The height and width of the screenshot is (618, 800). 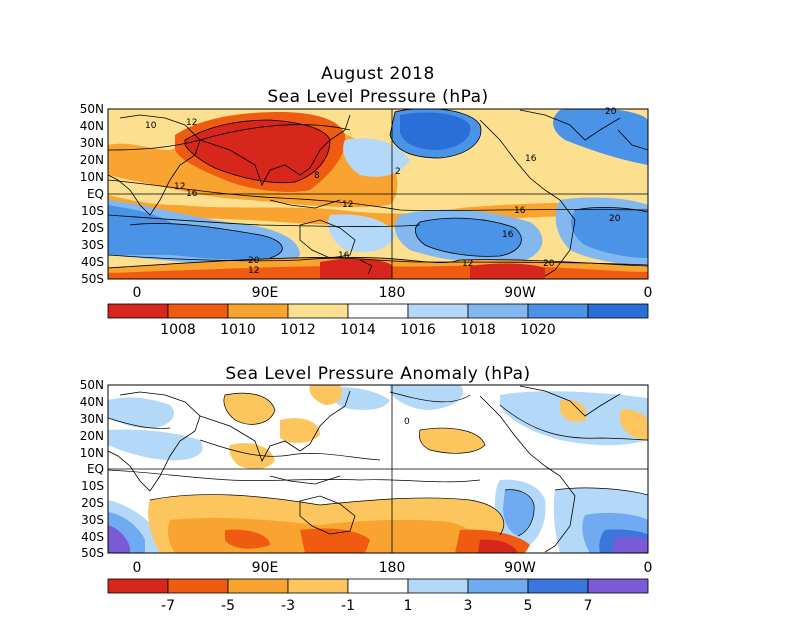 What do you see at coordinates (378, 97) in the screenshot?
I see `panel1-title: Sea Level Pressure (hPa)` at bounding box center [378, 97].